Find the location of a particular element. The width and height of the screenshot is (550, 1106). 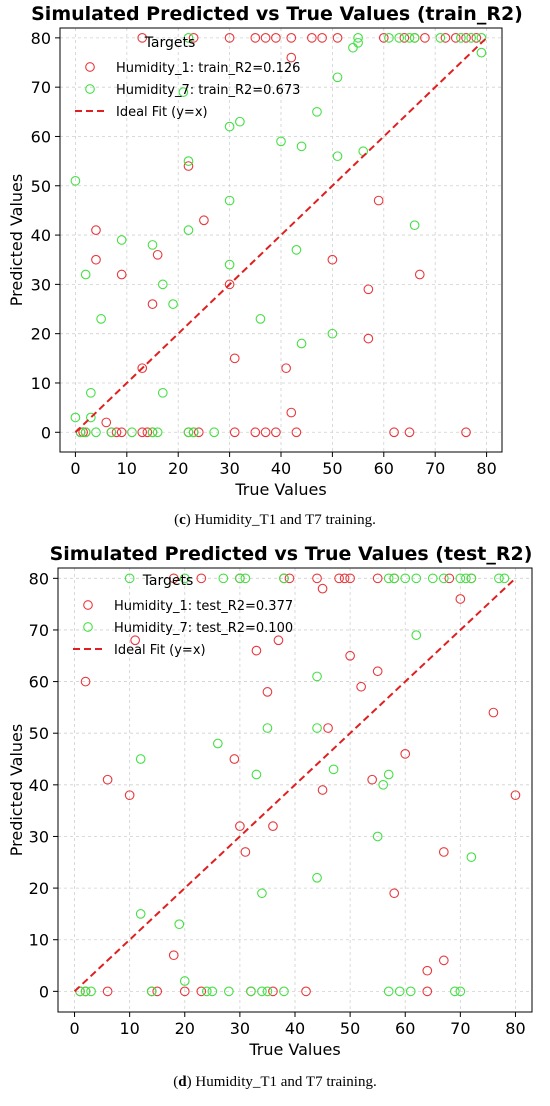

legend-title: Targets is located at coordinates (168, 581).